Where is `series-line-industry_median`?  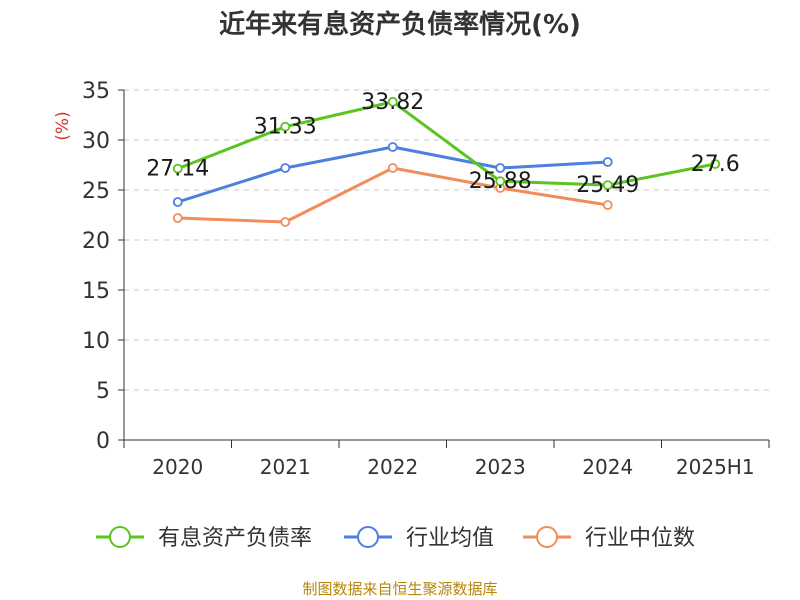 series-line-industry_median is located at coordinates (392, 195).